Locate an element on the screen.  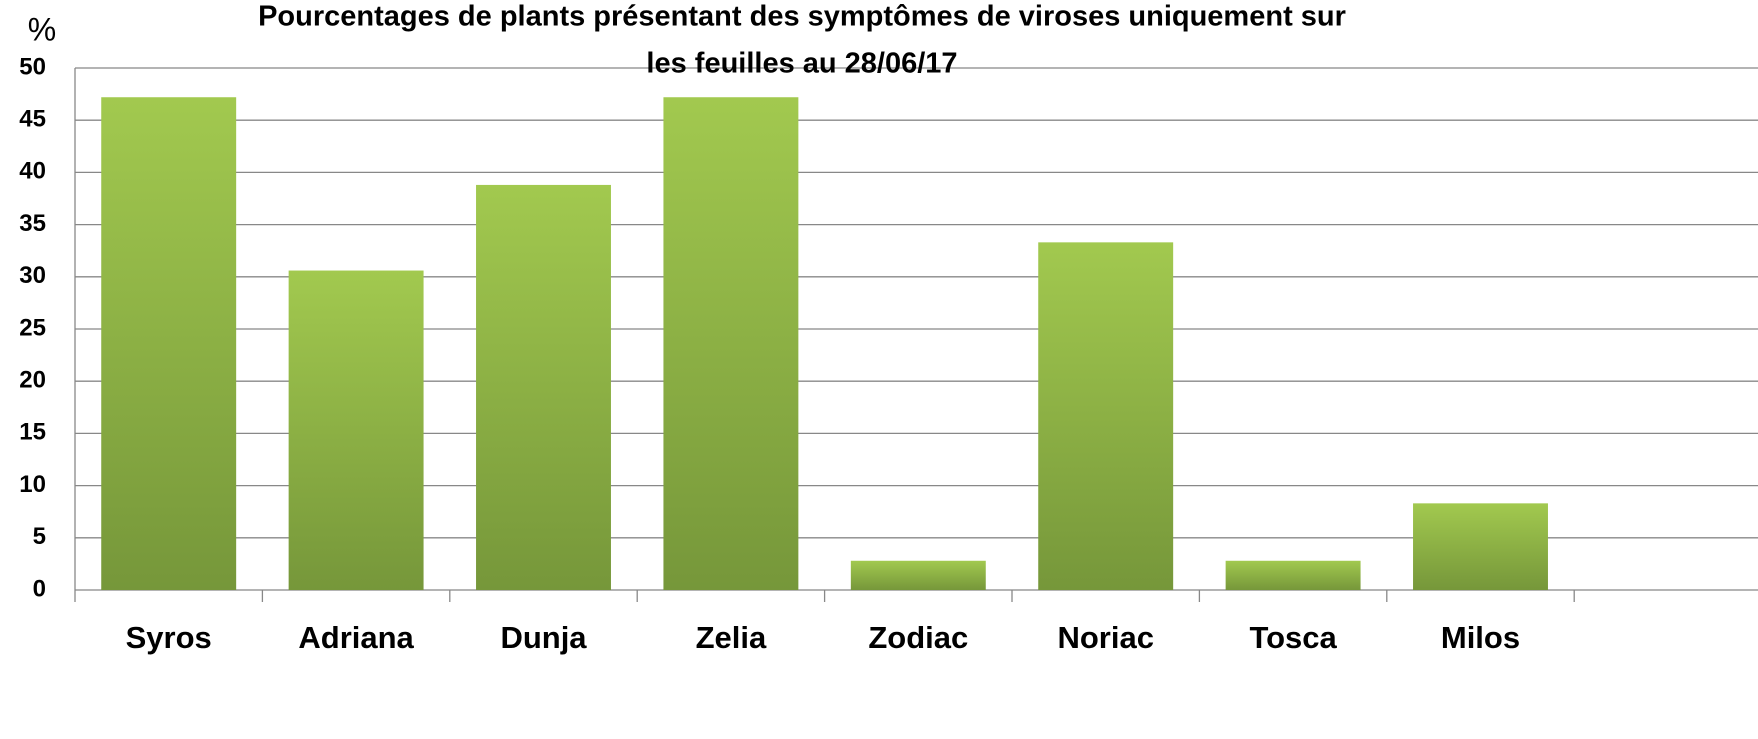
x-tick-label: Zodiac is located at coordinates (918, 637).